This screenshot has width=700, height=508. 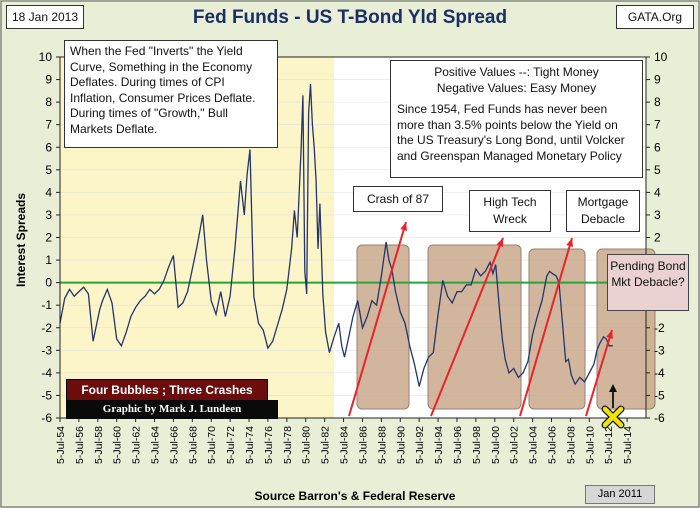 What do you see at coordinates (156, 445) in the screenshot?
I see `x-tick-label: 5-Jul-64` at bounding box center [156, 445].